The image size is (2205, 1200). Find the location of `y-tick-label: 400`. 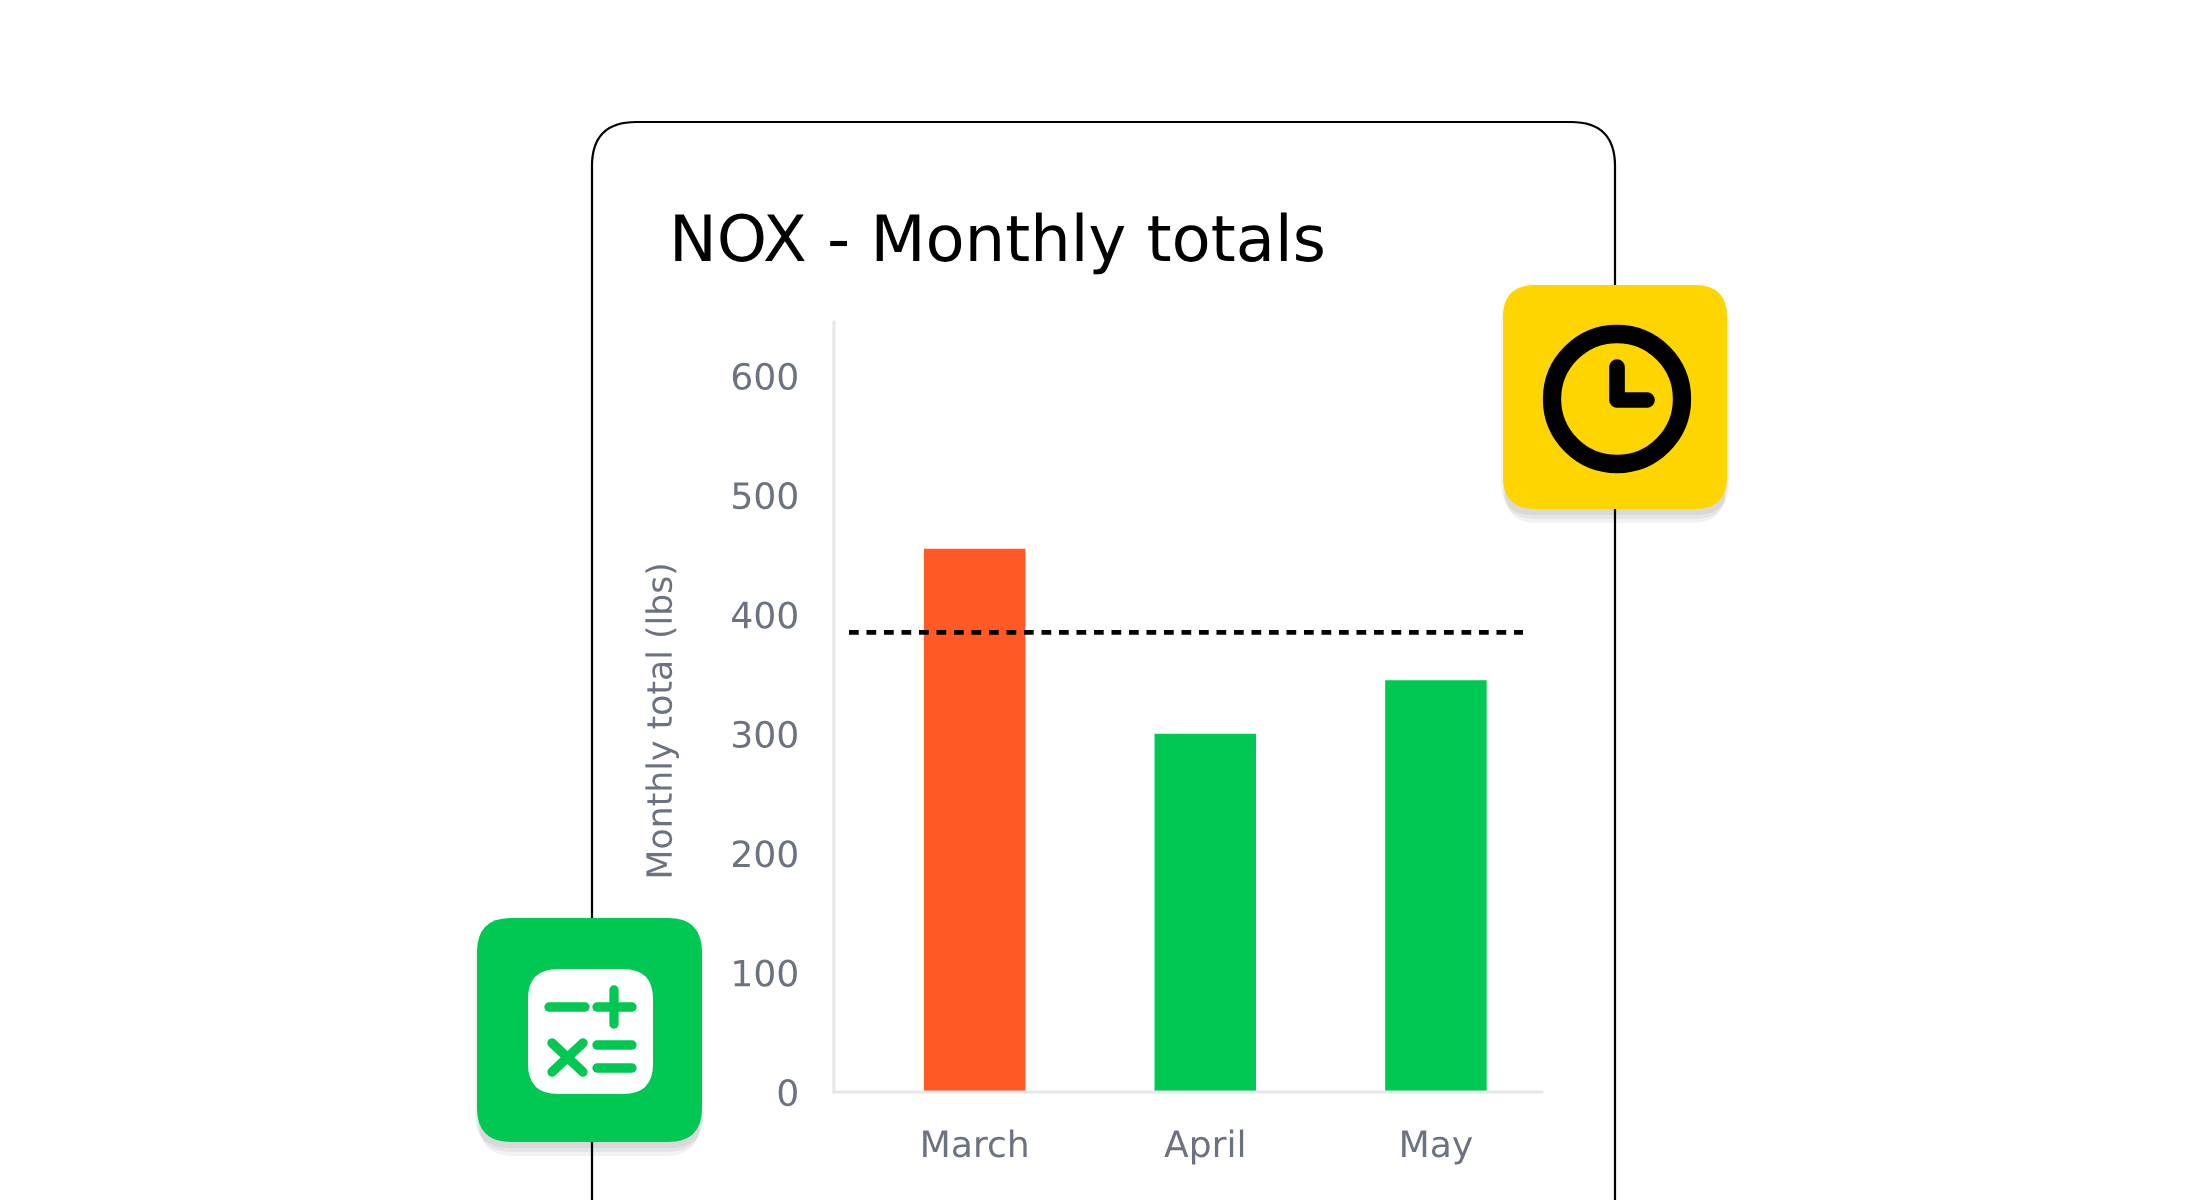

y-tick-label: 400 is located at coordinates (764, 615).